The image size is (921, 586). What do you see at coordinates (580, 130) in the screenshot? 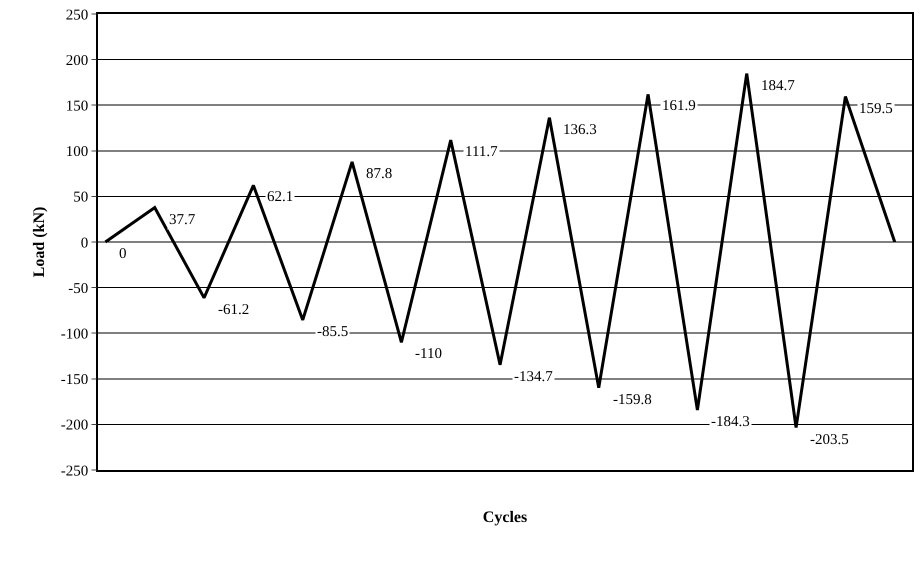
I see `data-label: 136.3` at bounding box center [580, 130].